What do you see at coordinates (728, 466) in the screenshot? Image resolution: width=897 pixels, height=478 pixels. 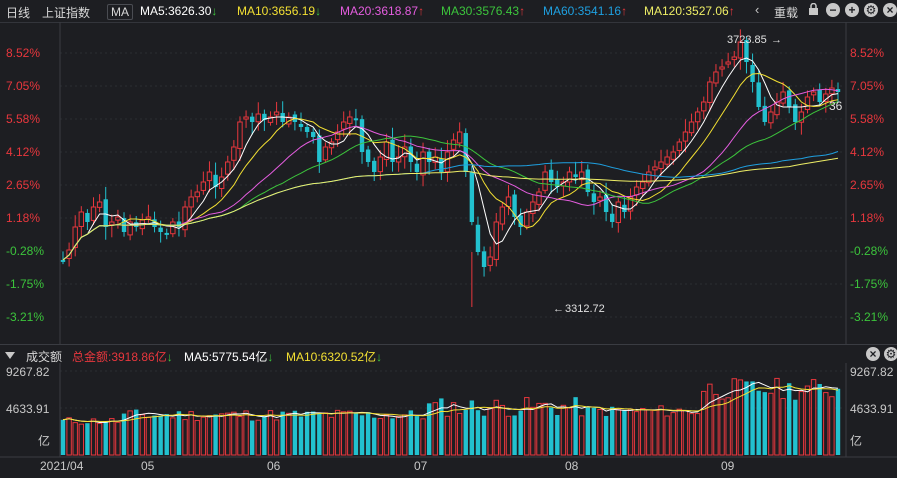 I see `date-label-5: 09` at bounding box center [728, 466].